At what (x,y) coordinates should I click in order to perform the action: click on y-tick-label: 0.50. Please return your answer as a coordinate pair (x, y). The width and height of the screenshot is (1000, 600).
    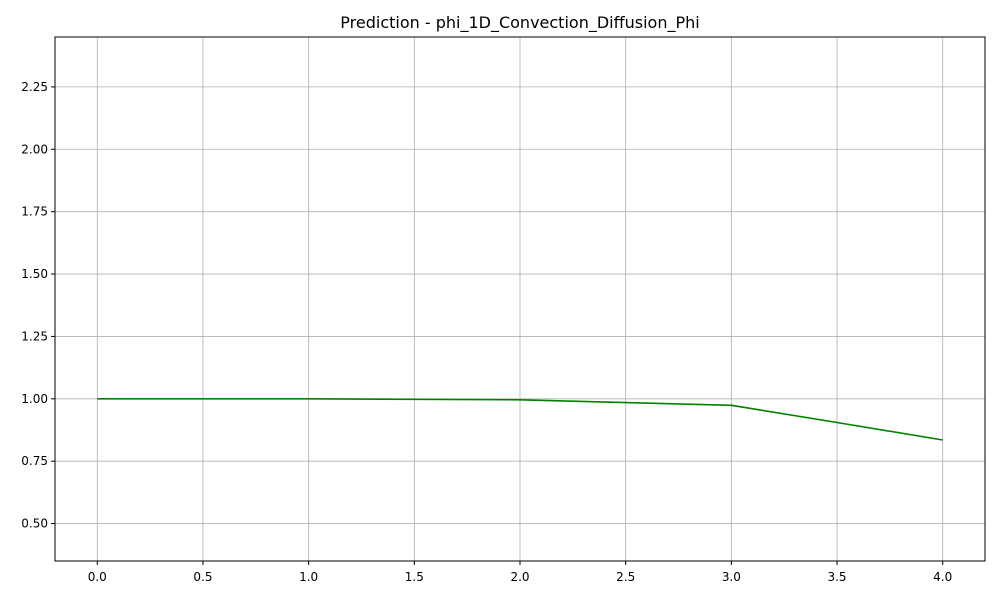
    Looking at the image, I should click on (34, 524).